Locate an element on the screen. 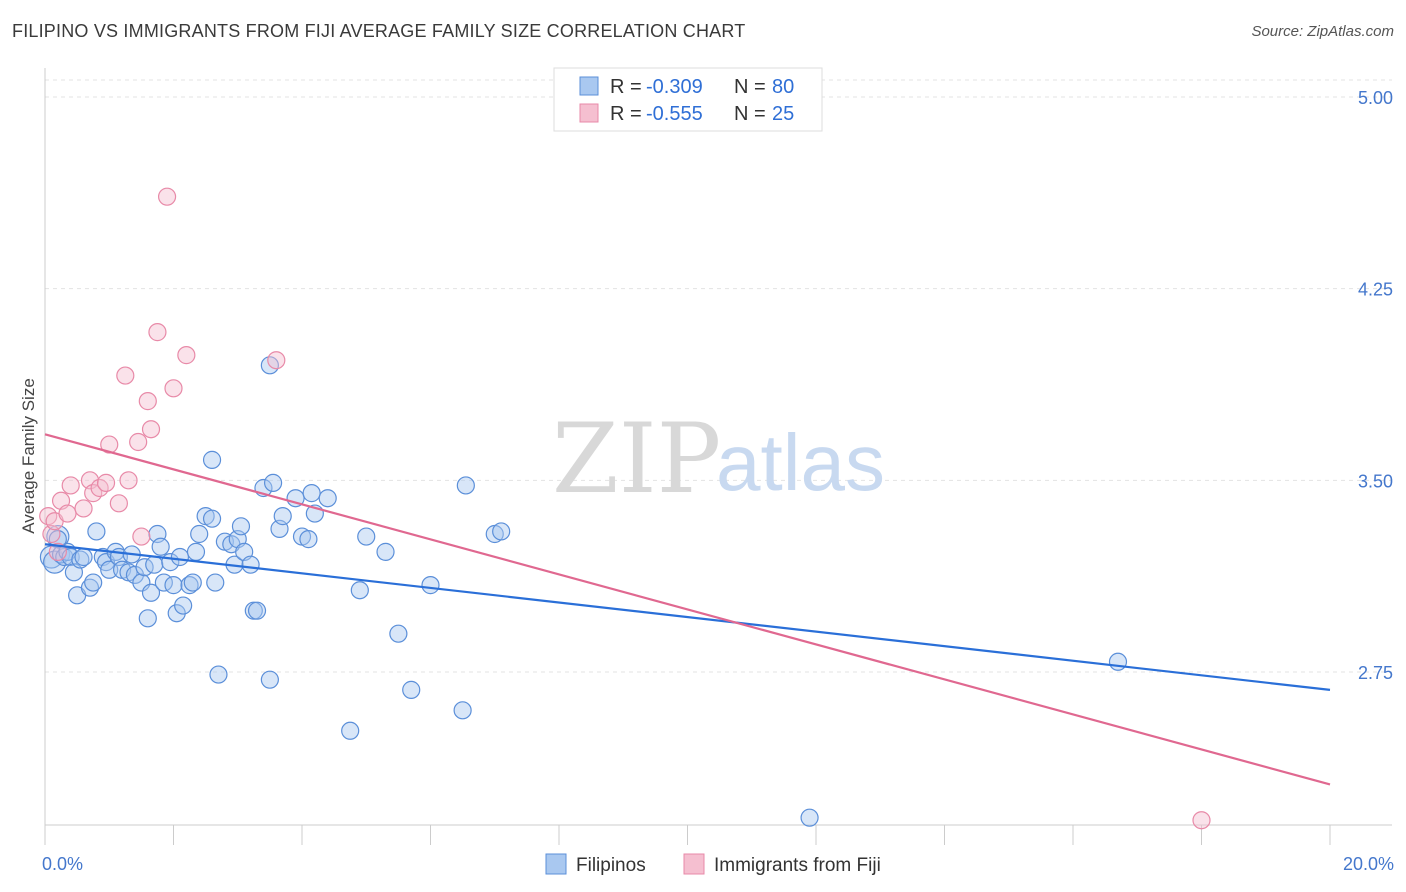 The width and height of the screenshot is (1406, 892). x-tick-label-0: 0.0% is located at coordinates (62, 864).